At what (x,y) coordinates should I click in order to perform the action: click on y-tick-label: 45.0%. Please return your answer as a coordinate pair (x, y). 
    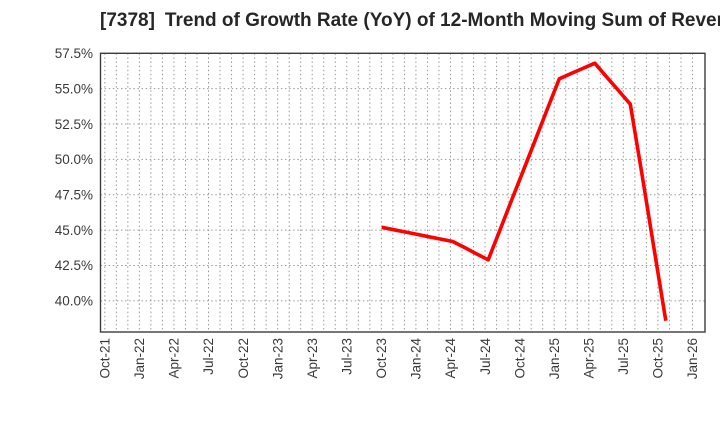
    Looking at the image, I should click on (74, 230).